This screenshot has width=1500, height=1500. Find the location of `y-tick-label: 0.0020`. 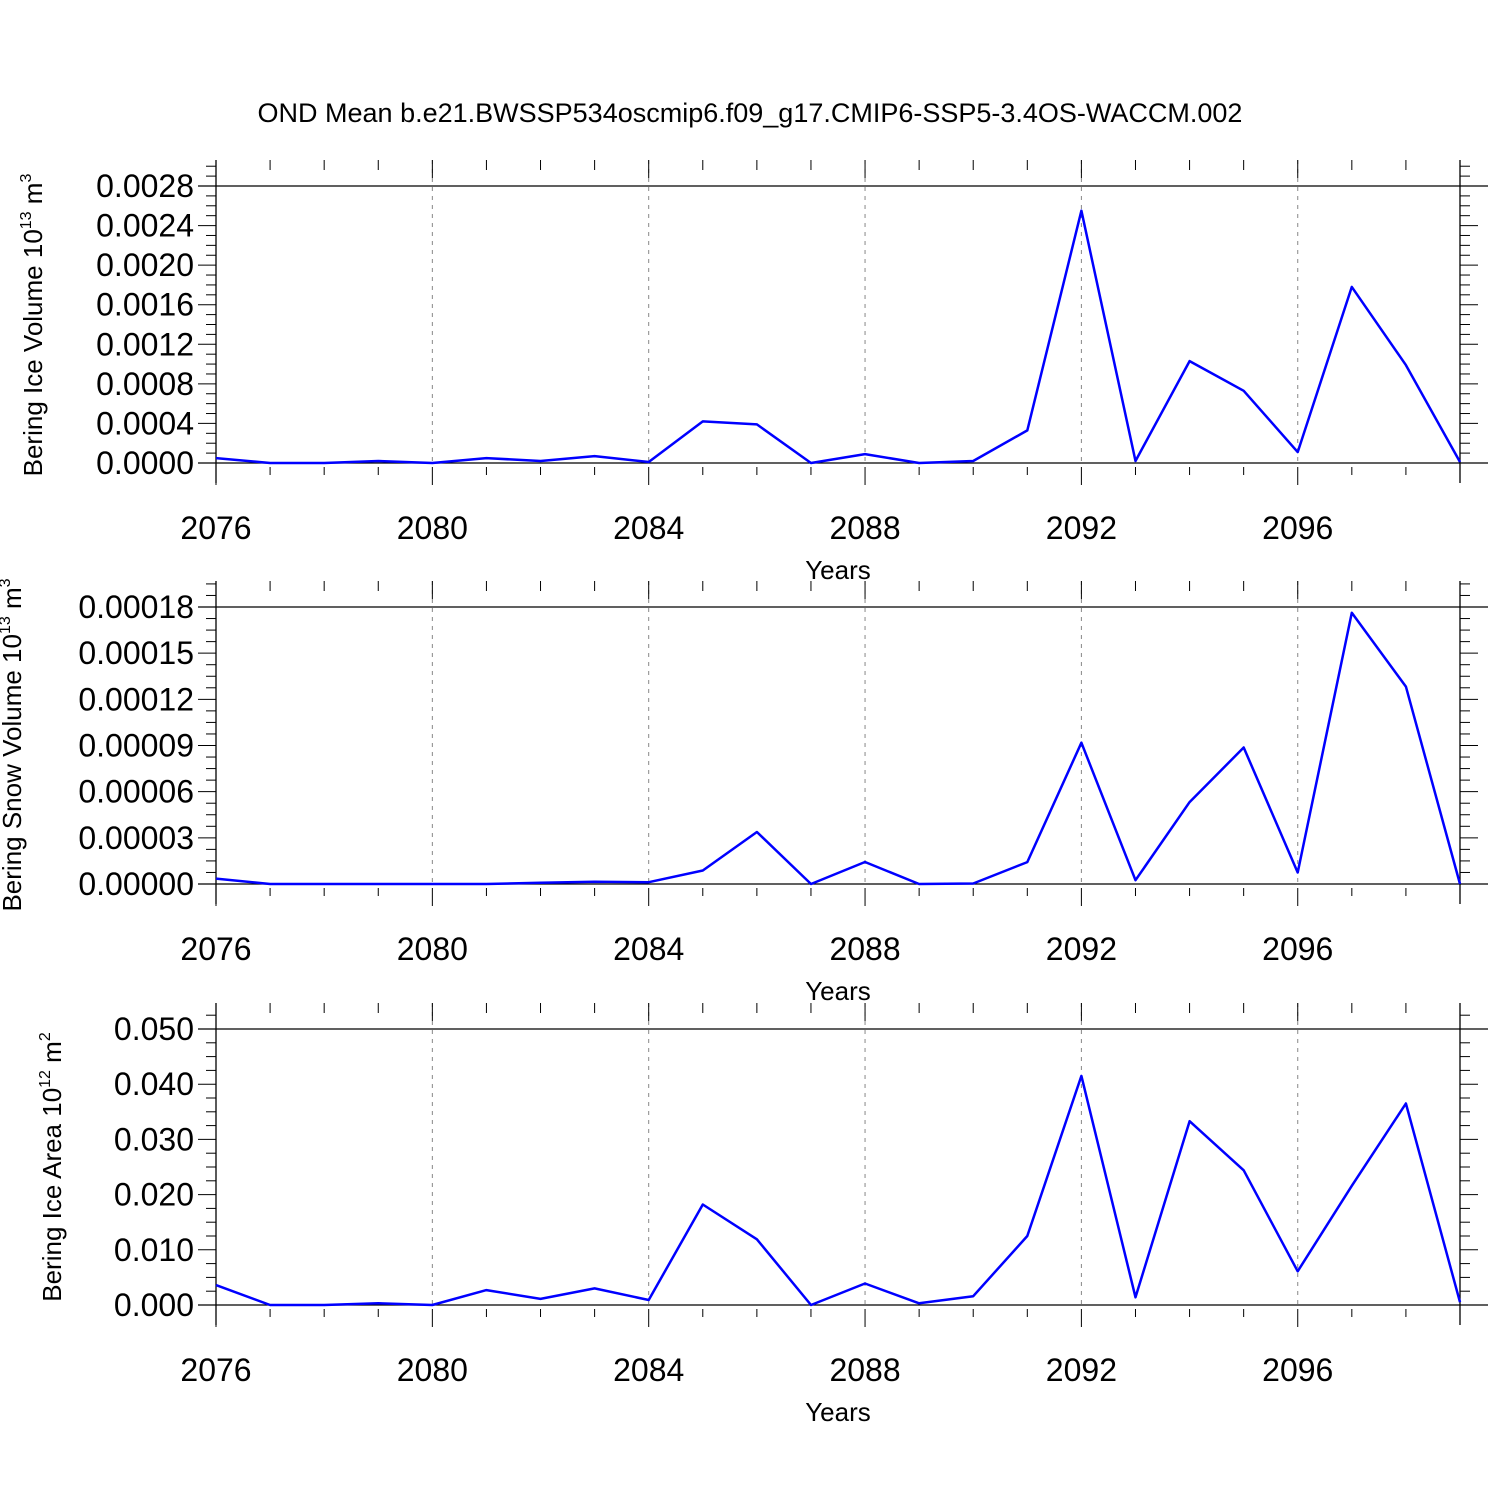

y-tick-label: 0.0020 is located at coordinates (145, 265).